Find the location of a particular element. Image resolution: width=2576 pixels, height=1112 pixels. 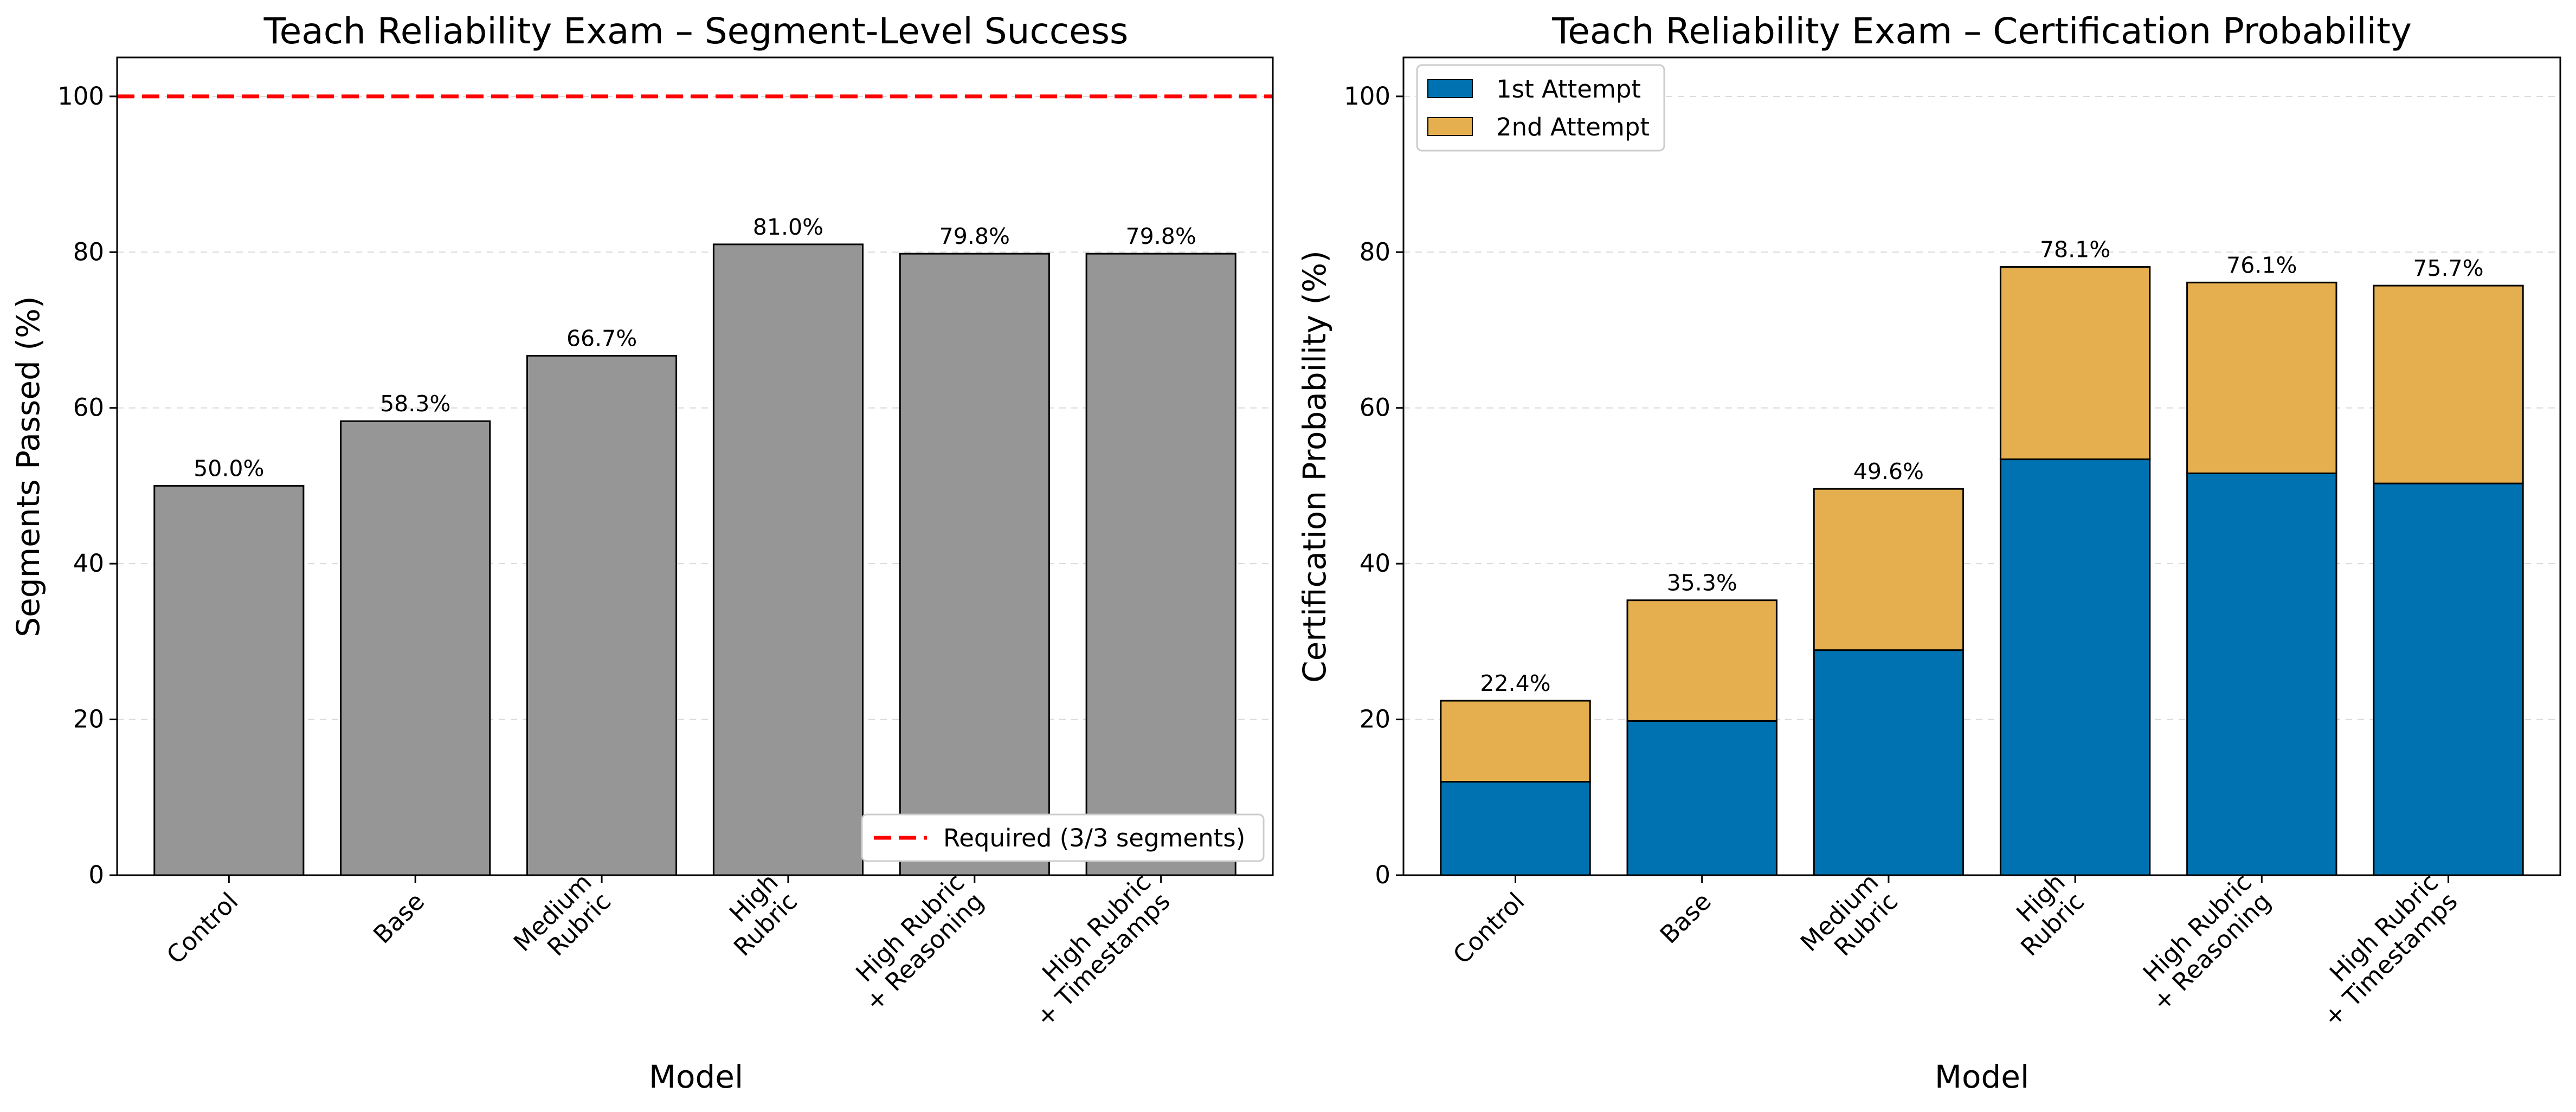

legend-swatch-1st-attempt is located at coordinates (1450, 88).